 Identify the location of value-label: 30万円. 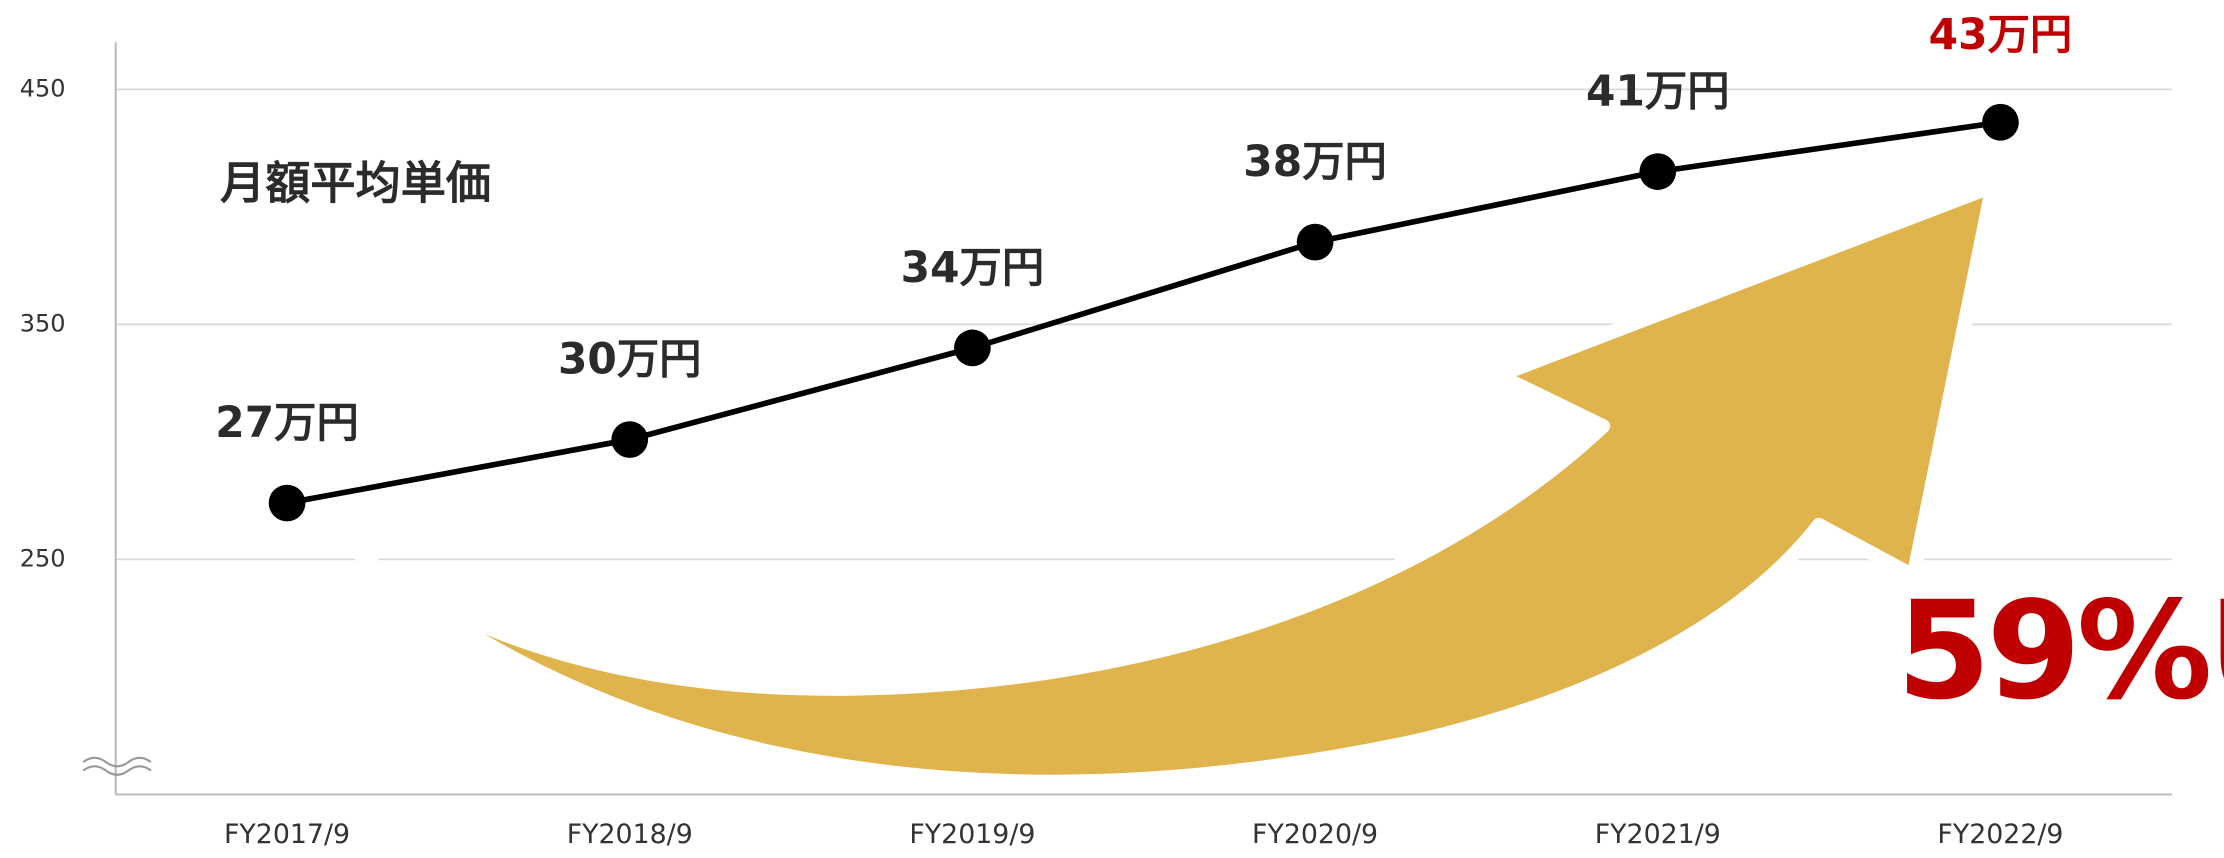
(630, 358).